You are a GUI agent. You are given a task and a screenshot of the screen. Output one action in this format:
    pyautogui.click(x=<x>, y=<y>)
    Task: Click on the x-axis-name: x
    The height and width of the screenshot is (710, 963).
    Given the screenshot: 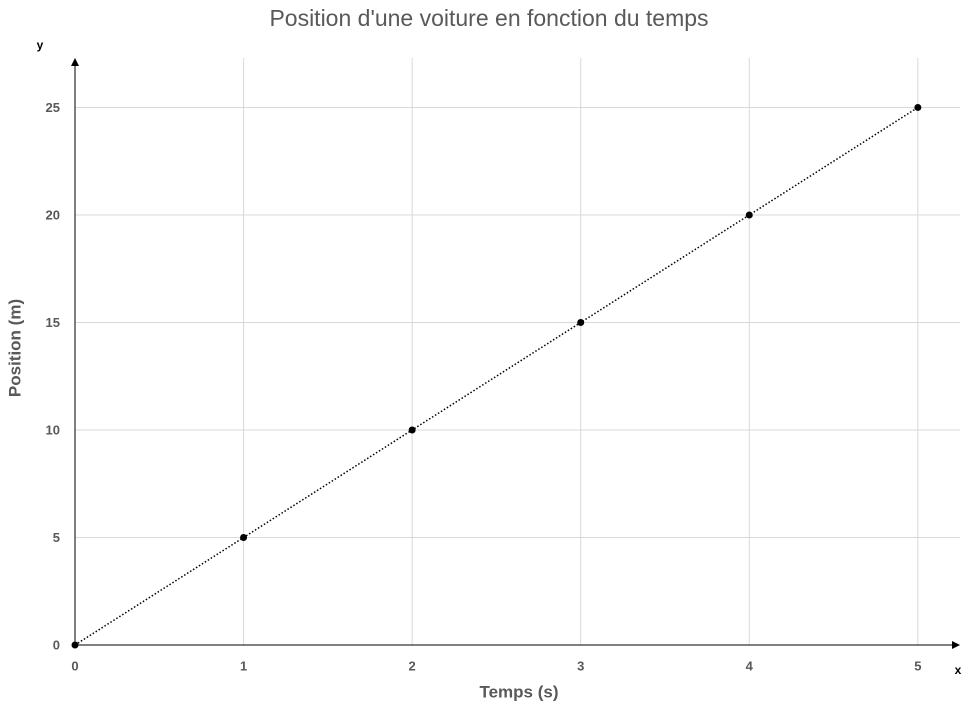 What is the action you would take?
    pyautogui.click(x=958, y=670)
    